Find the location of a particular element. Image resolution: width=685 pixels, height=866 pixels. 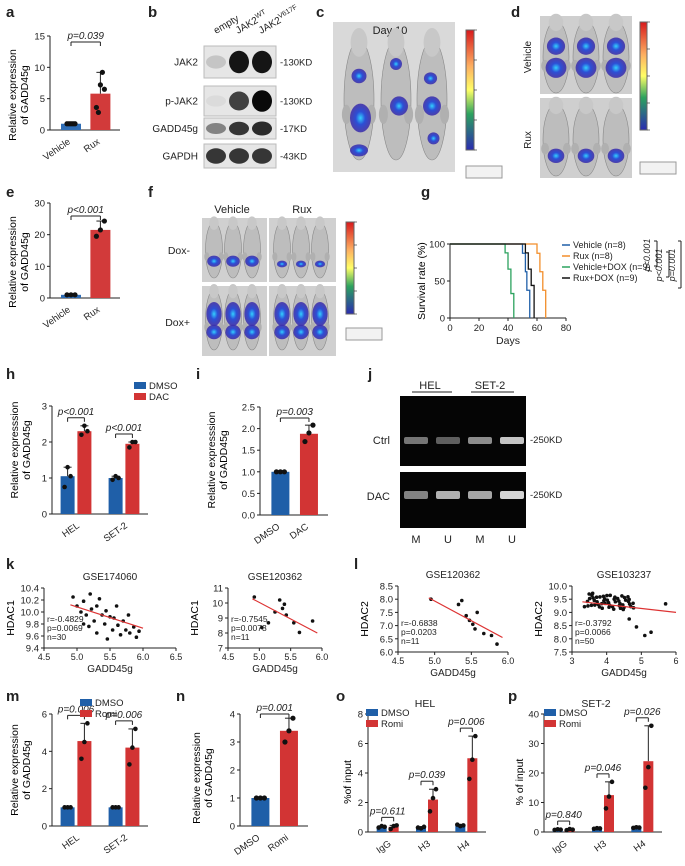

n-y-tick-label: 0 is located at coordinates (232, 827).